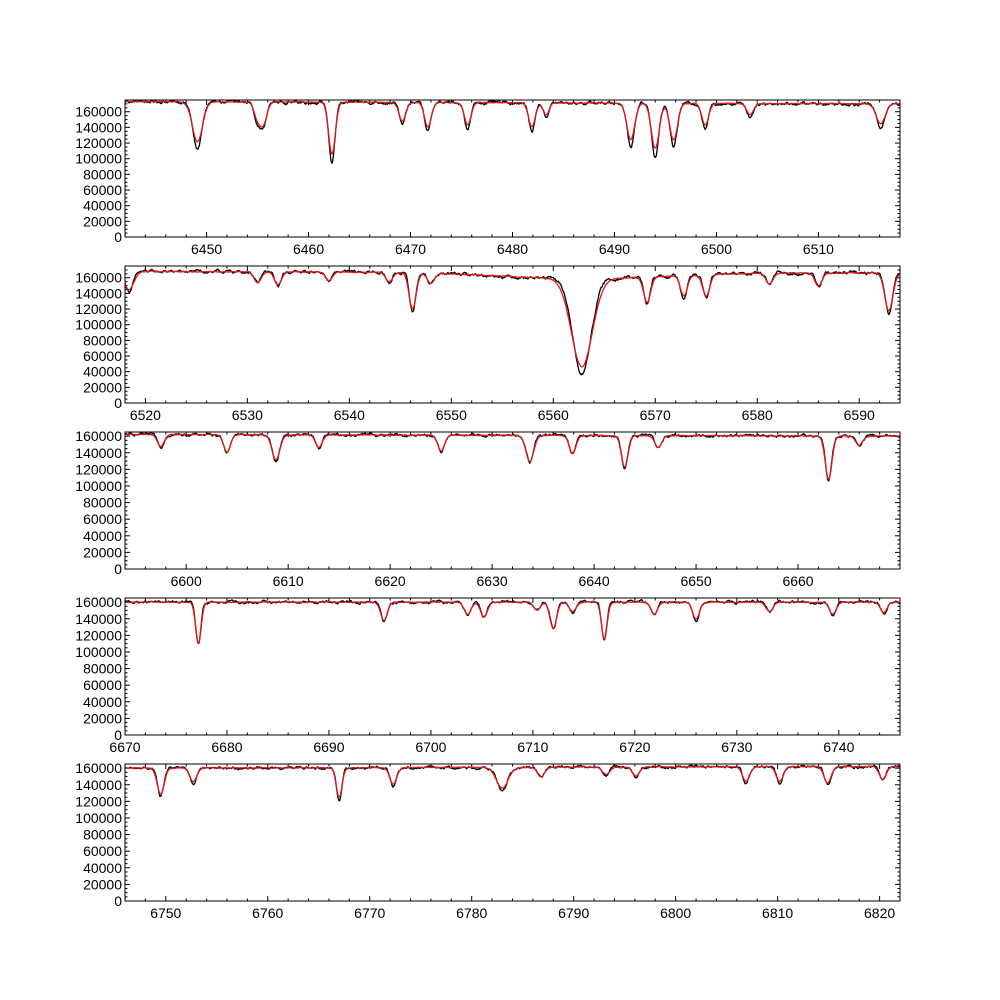 This screenshot has height=1000, width=1000. I want to click on x-tick-label: 6600, so click(186, 581).